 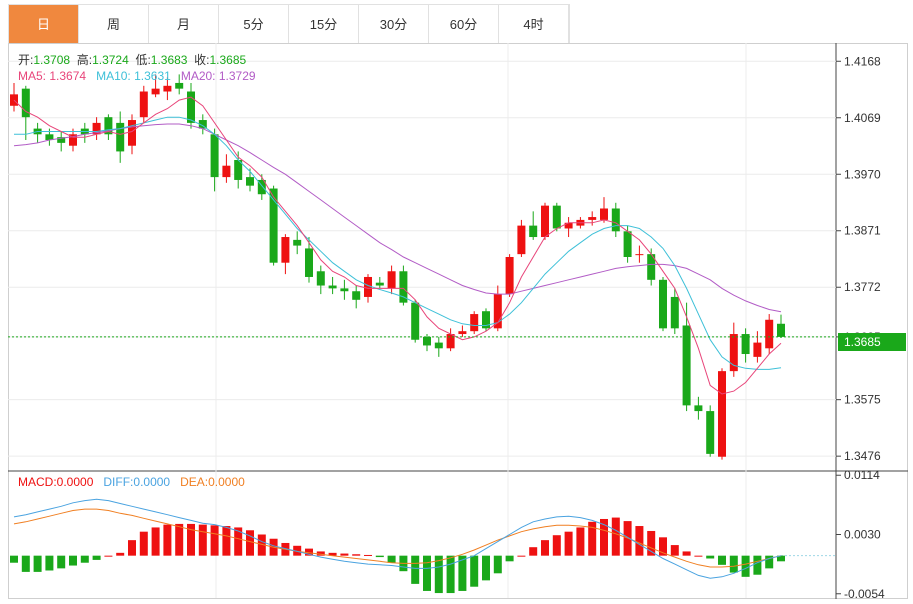 I want to click on price-tick-label-0: 1.4168, so click(x=862, y=61).